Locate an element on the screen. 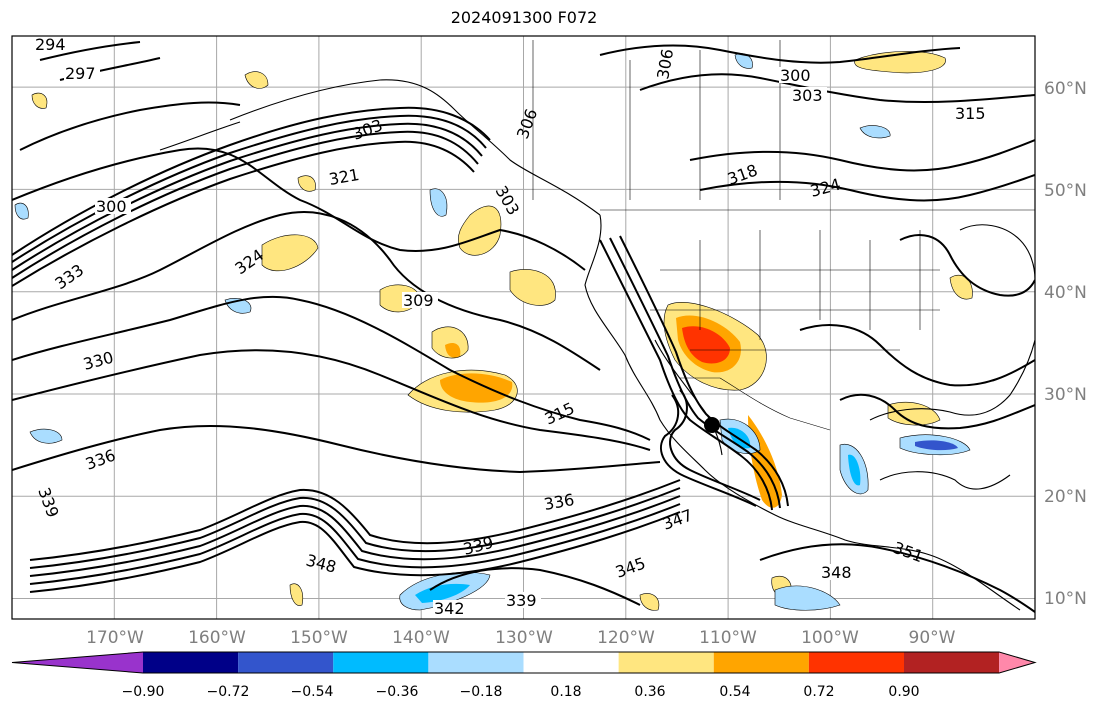 Image resolution: width=1105 pixels, height=712 pixels. colorbar-tick-label: −0.36 is located at coordinates (397, 692).